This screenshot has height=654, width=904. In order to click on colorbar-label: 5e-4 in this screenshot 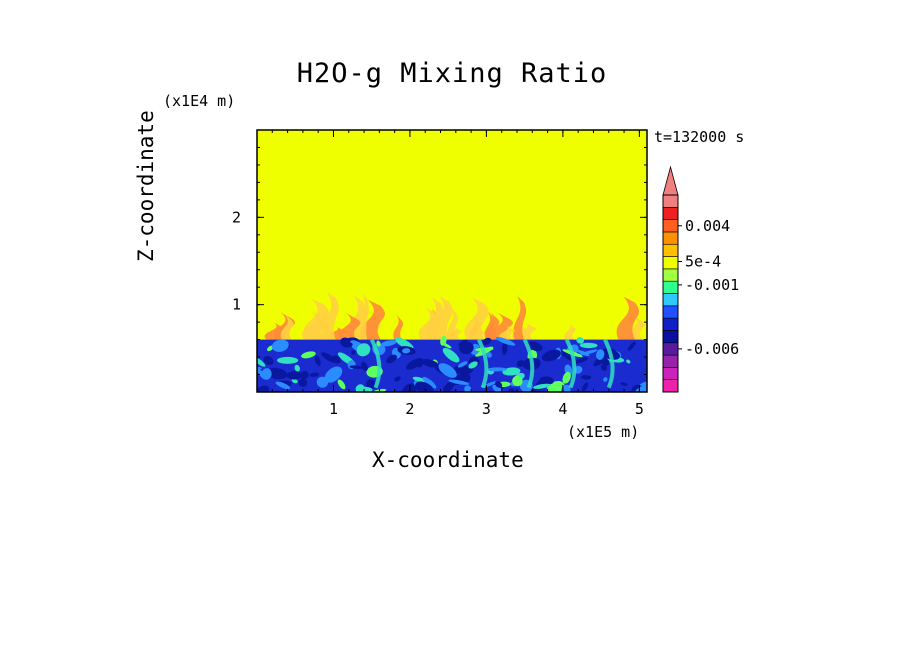, I will do `click(703, 261)`.